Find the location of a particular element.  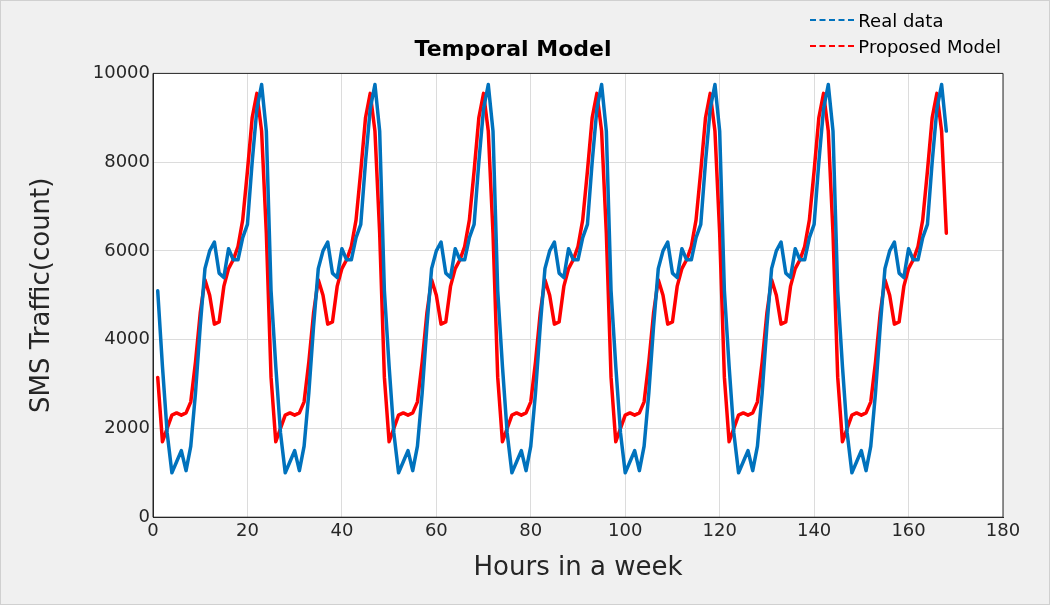

x-tick-label: 120 is located at coordinates (719, 529).